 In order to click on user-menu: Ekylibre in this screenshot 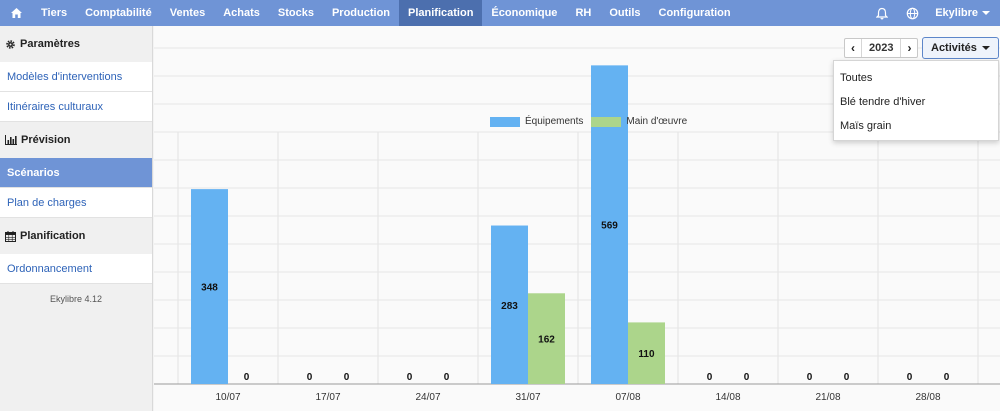, I will do `click(963, 13)`.